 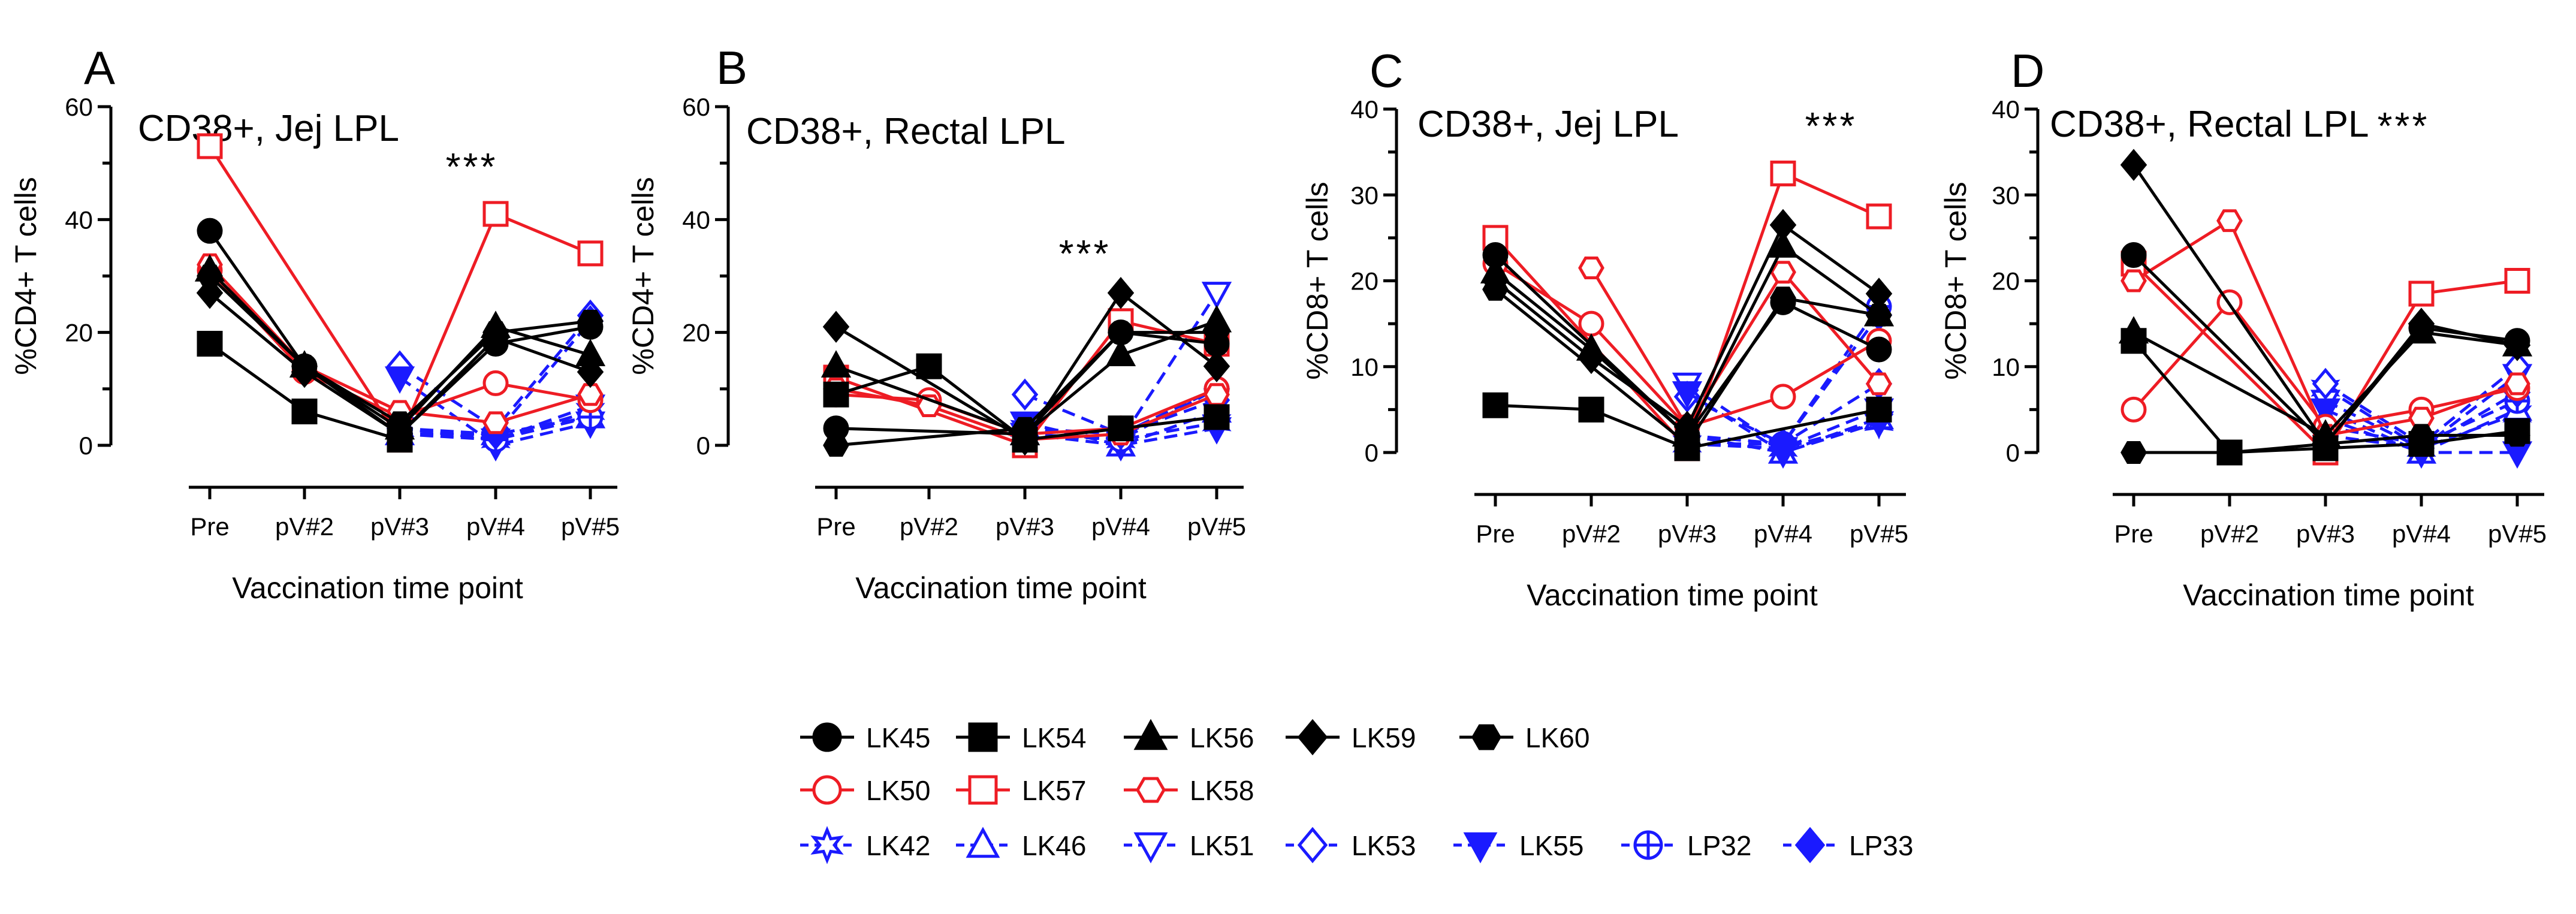 What do you see at coordinates (865, 845) in the screenshot?
I see `legend-item-LK42: LK42` at bounding box center [865, 845].